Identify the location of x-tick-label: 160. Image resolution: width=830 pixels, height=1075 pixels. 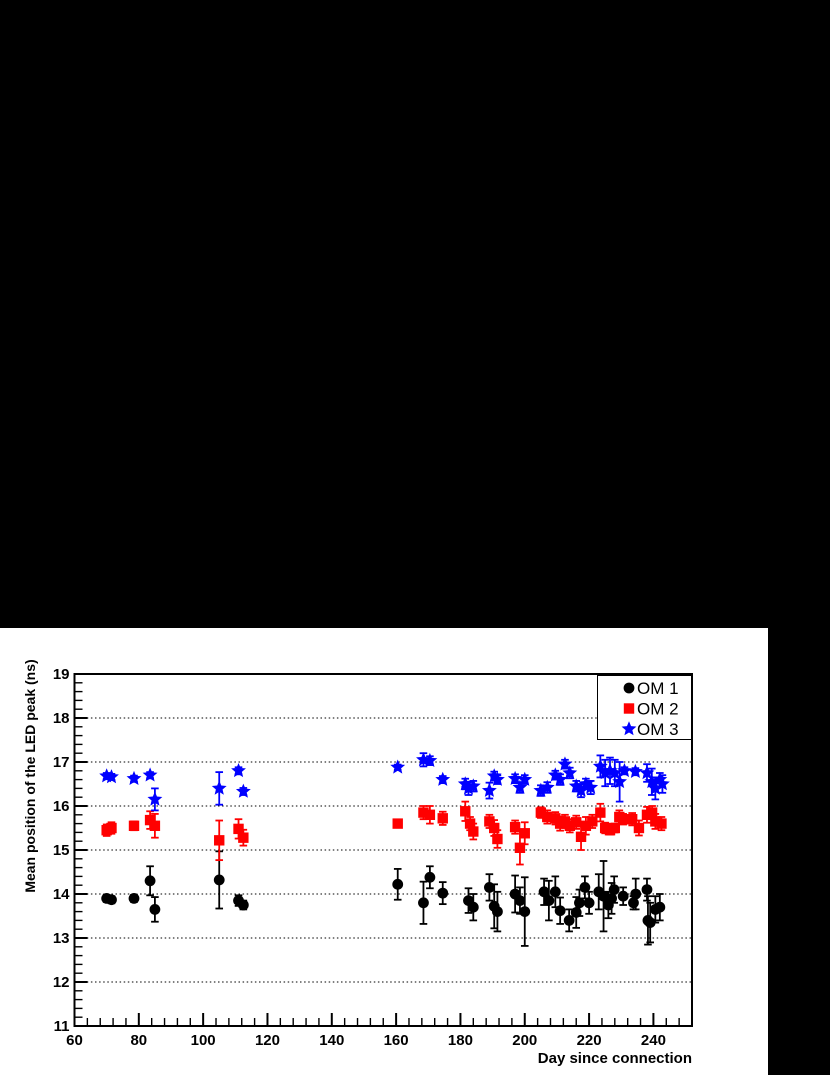
(396, 1040).